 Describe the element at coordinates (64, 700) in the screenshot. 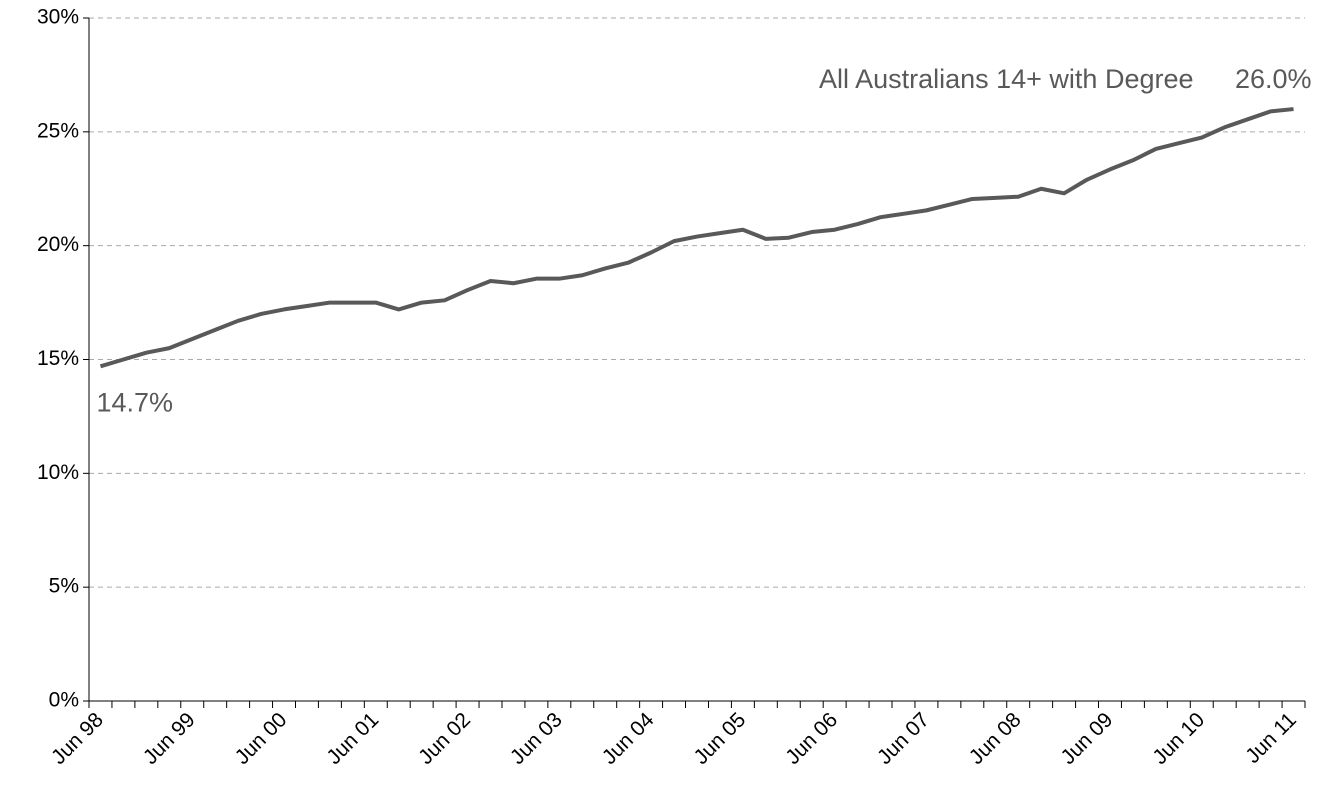

I see `y-tick-label: 0%` at that location.